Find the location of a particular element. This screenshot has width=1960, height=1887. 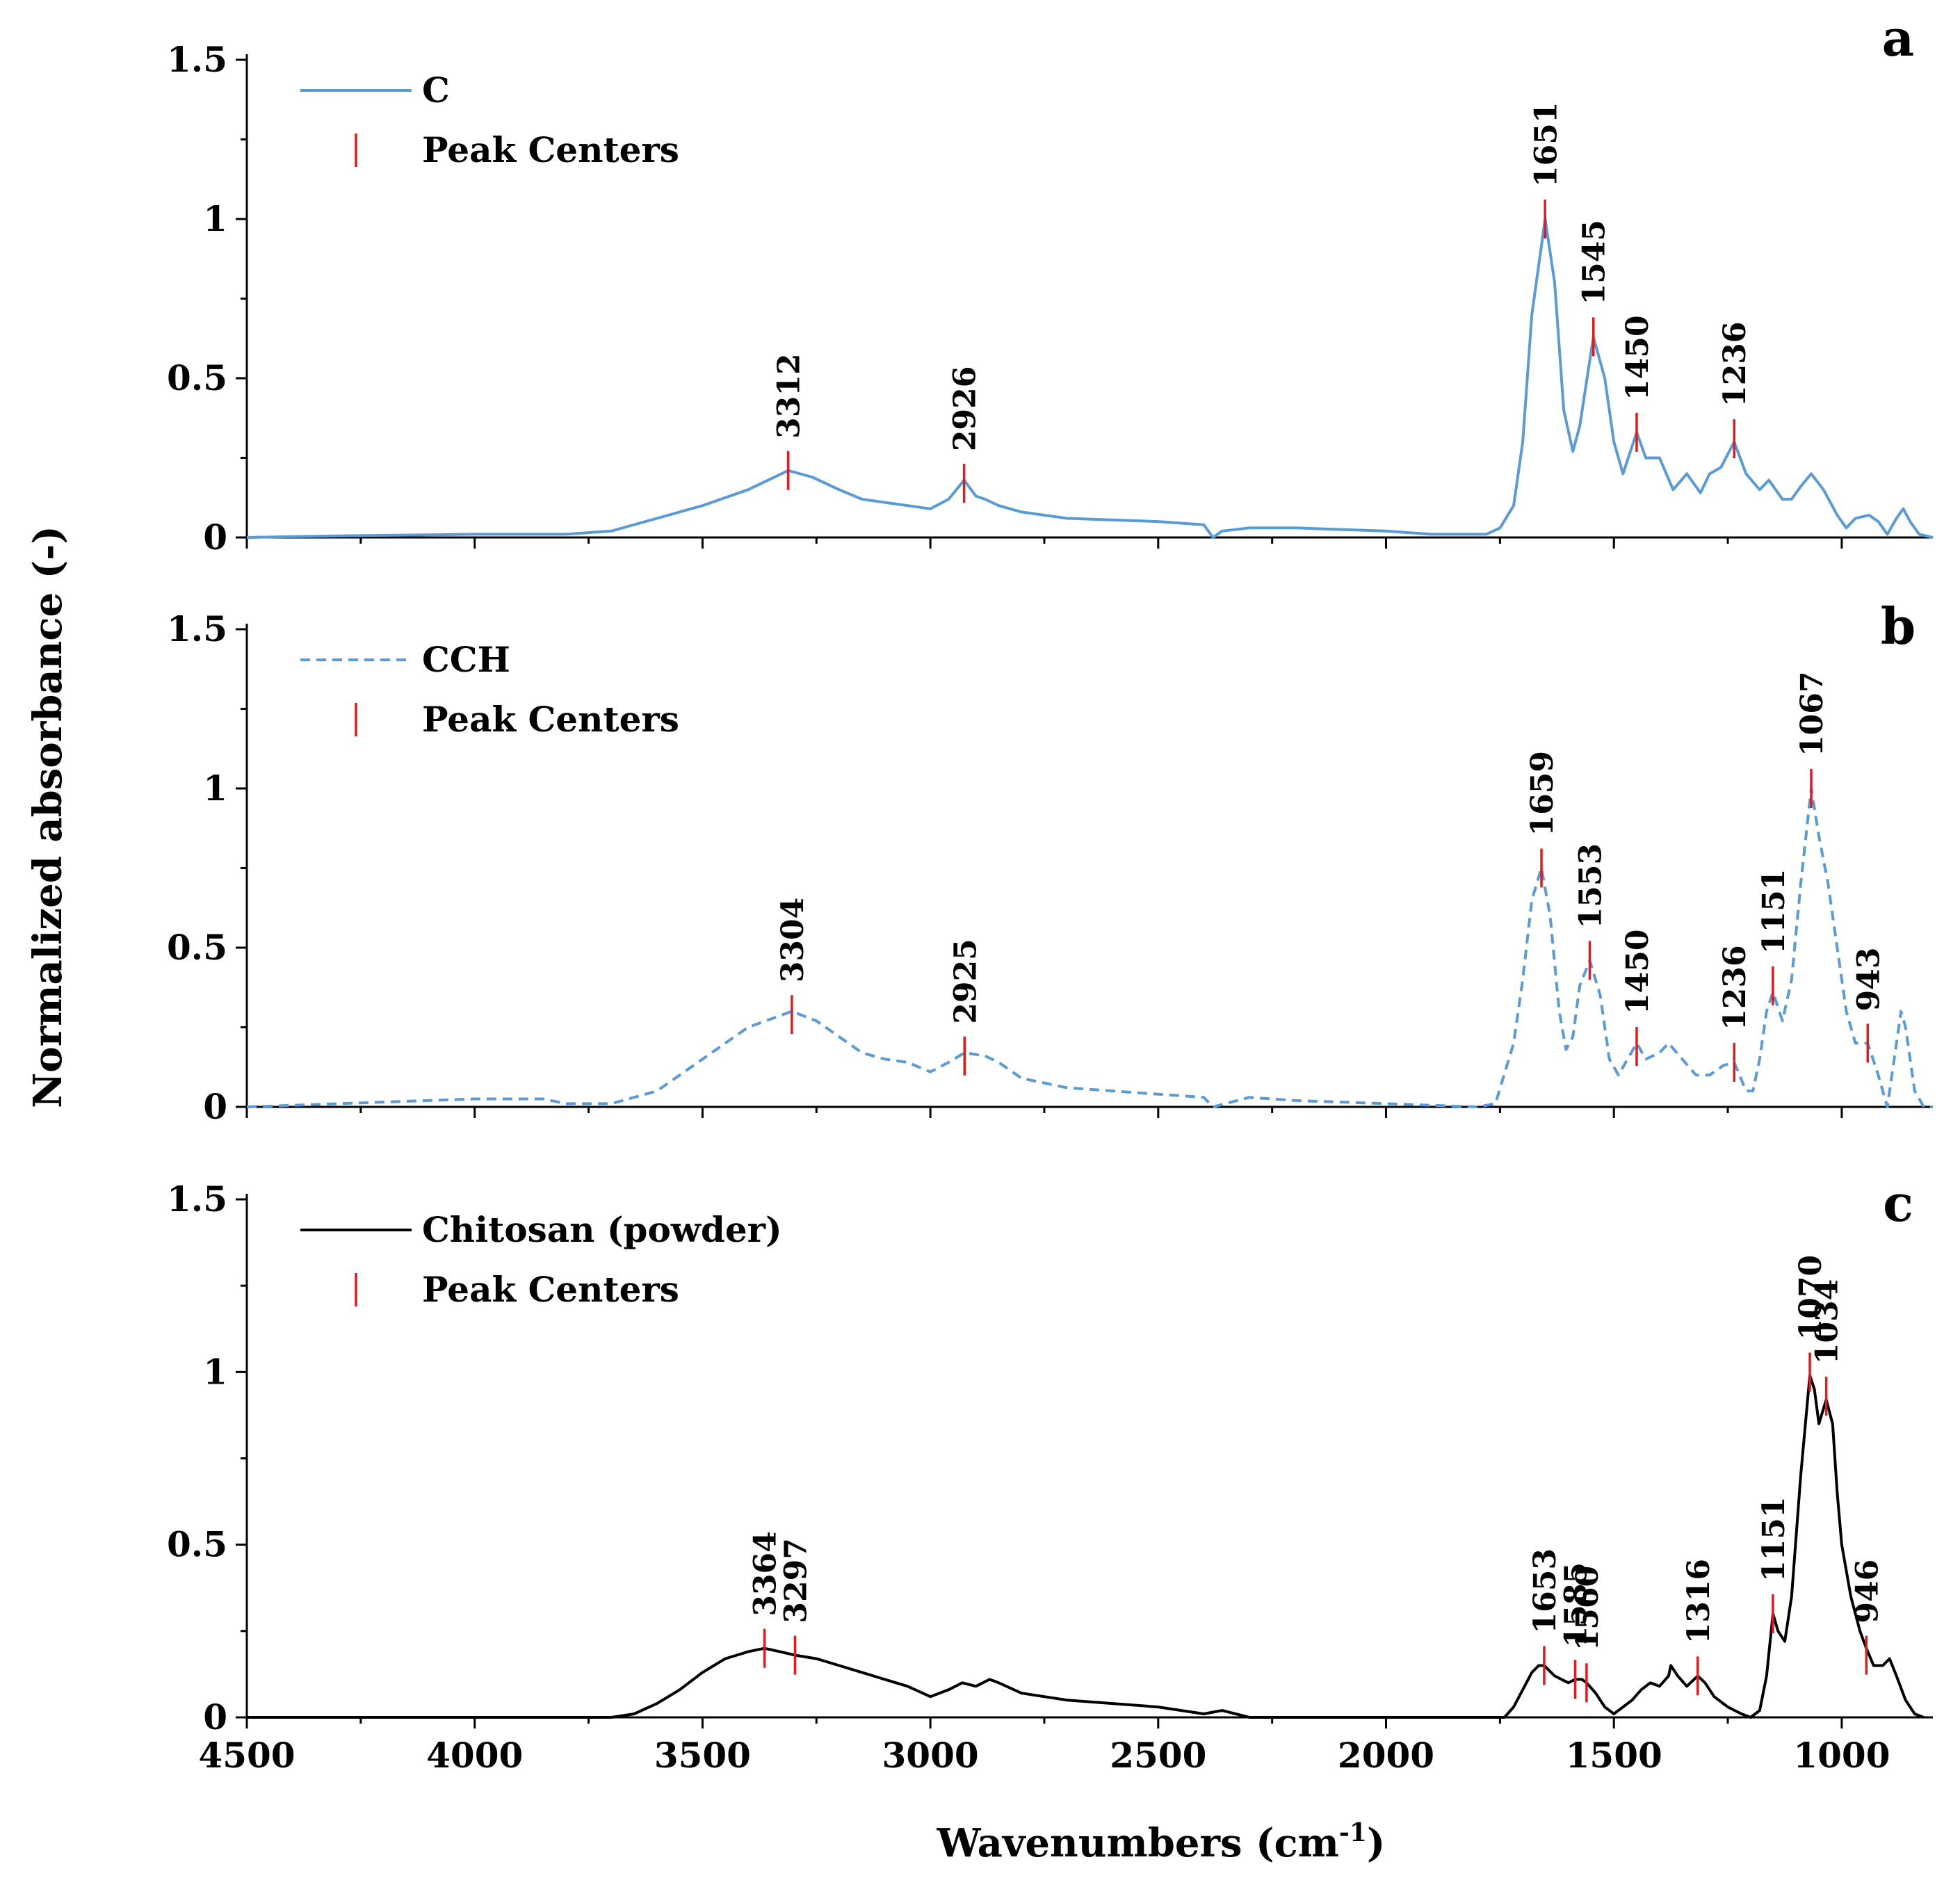

panel-b-peak-label: 1151 is located at coordinates (1774, 910).